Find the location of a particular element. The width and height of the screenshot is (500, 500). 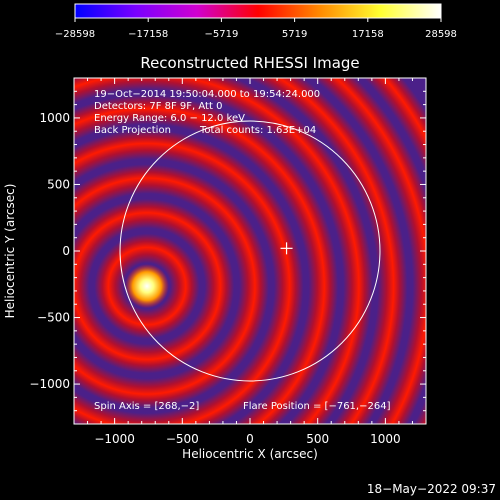

y-tick-label: −500 is located at coordinates (53, 318).